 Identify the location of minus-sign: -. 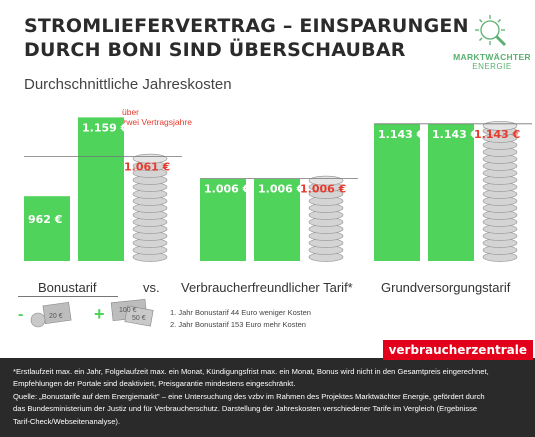
(21, 314).